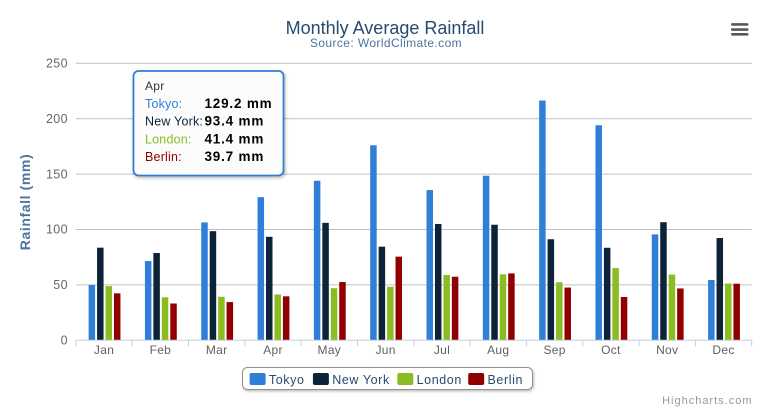 The width and height of the screenshot is (769, 416). Describe the element at coordinates (554, 350) in the screenshot. I see `svg-text: Sep` at that location.